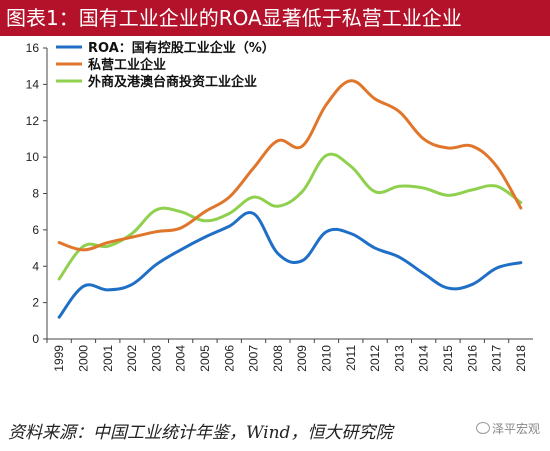 Image resolution: width=550 pixels, height=451 pixels. Describe the element at coordinates (205, 358) in the screenshot. I see `x-tick-label: 2005` at that location.